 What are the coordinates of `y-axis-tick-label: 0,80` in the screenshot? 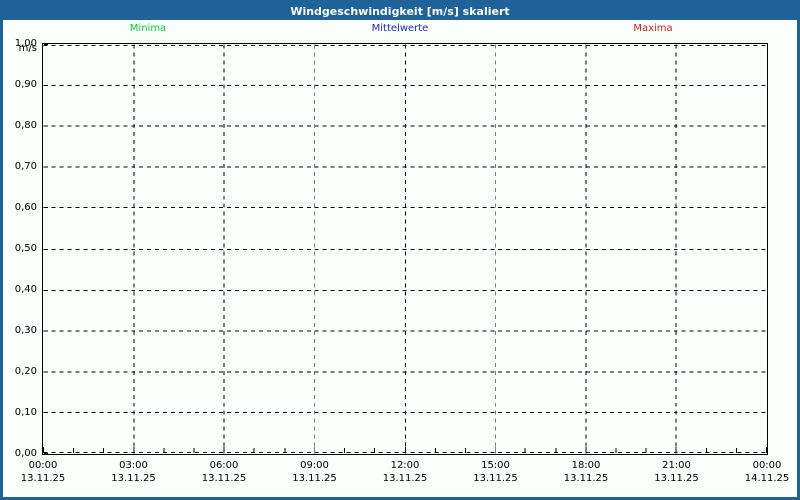 It's located at (25, 125).